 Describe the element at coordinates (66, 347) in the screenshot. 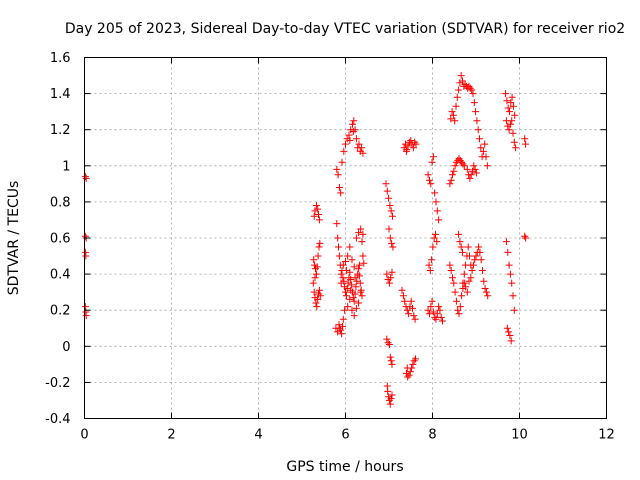

I see `y-tick-label: 0` at that location.